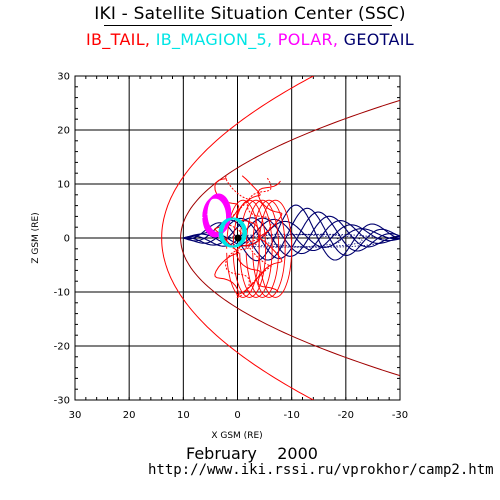  Describe the element at coordinates (252, 453) in the screenshot. I see `date-label: February 2000` at that location.